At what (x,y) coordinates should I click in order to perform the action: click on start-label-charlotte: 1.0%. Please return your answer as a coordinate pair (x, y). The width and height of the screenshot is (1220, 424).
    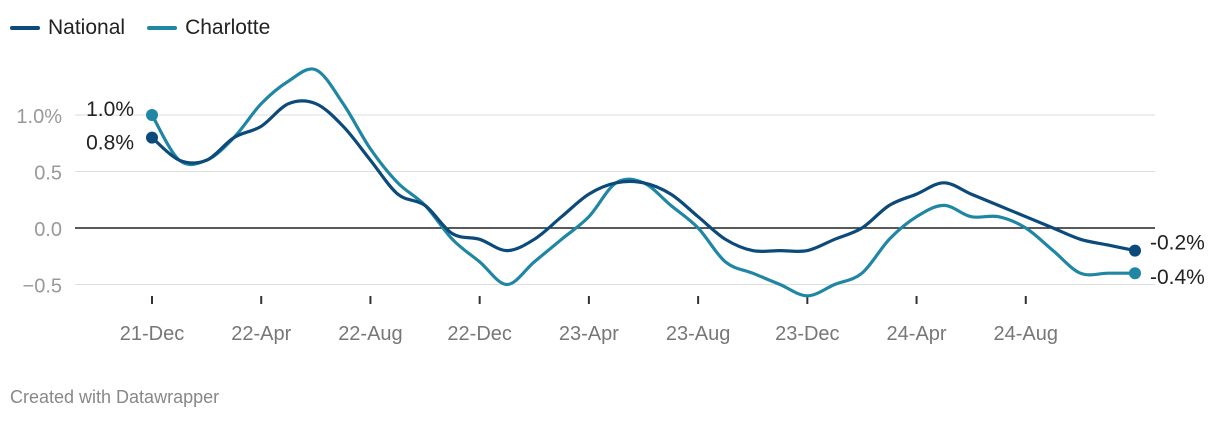
    Looking at the image, I should click on (110, 109).